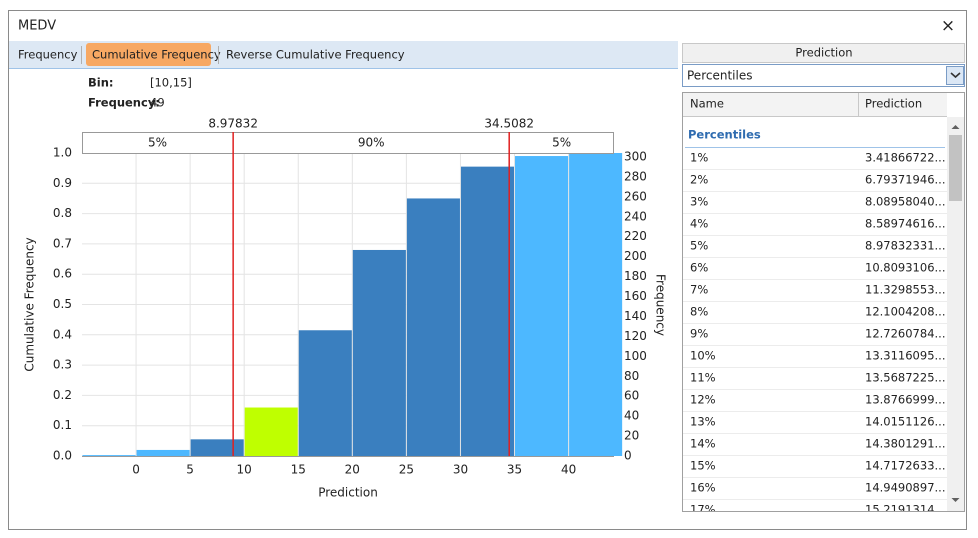 The image size is (978, 538). I want to click on y-tick-label: 0.1, so click(62, 425).